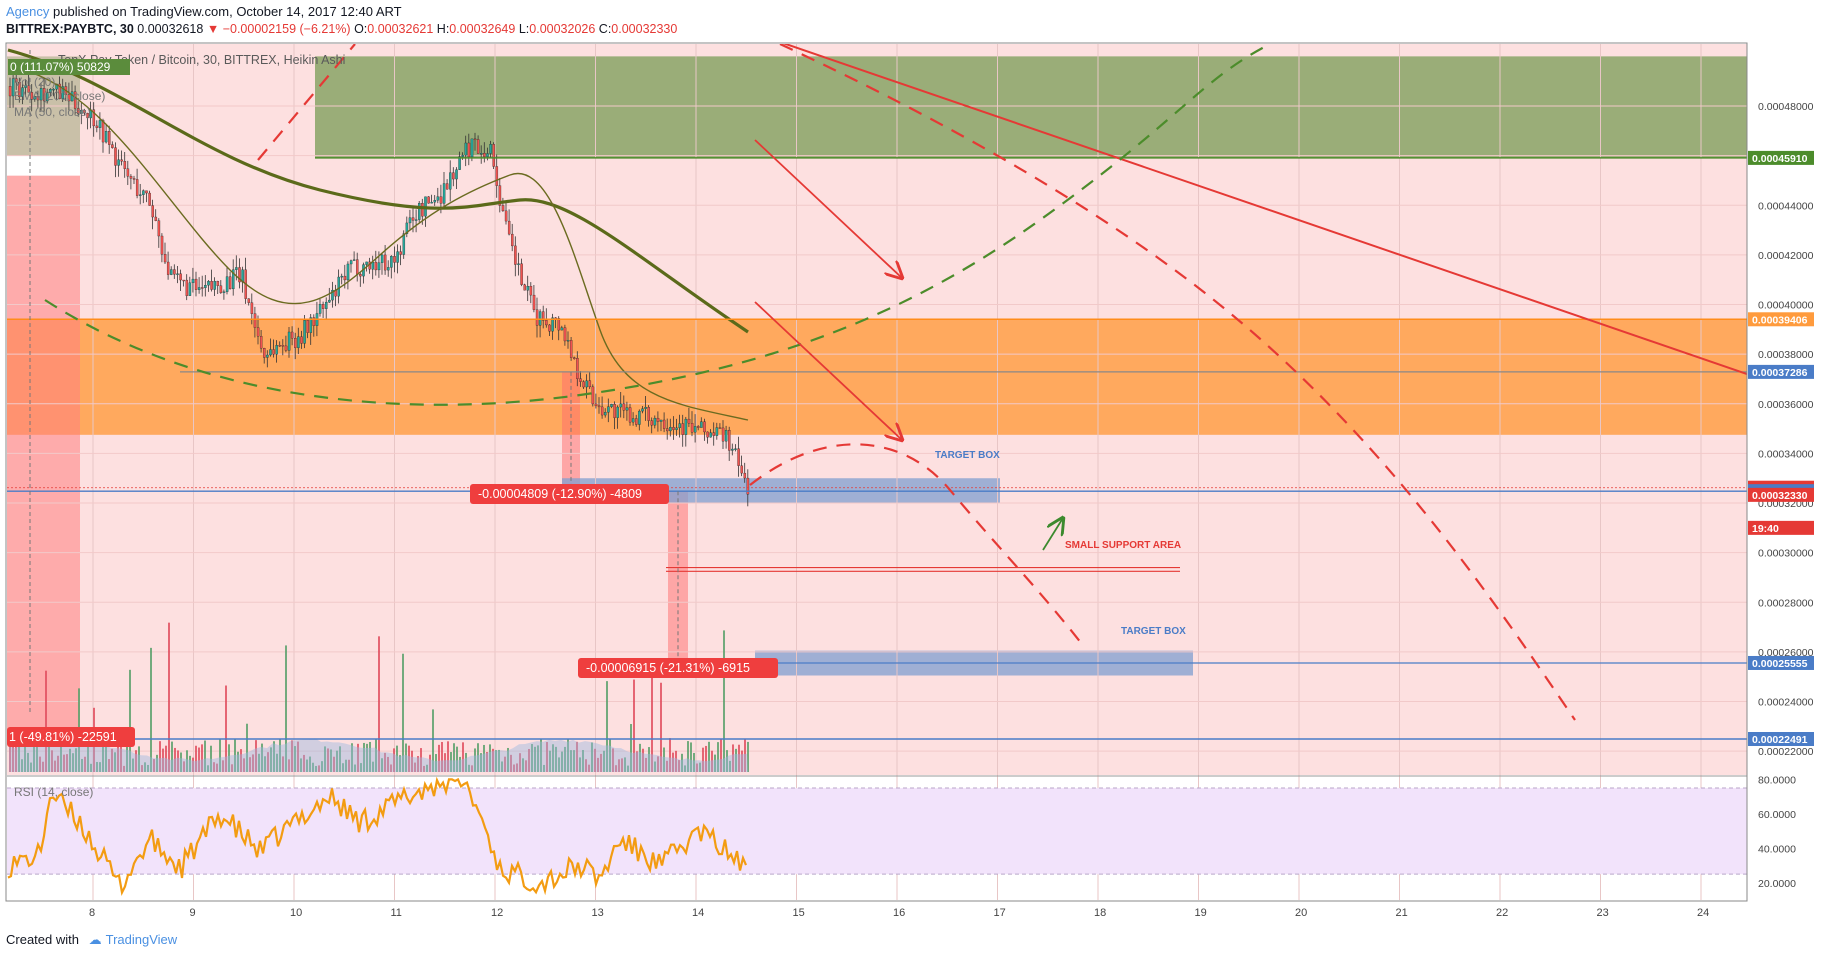 Image resolution: width=1824 pixels, height=956 pixels. What do you see at coordinates (34, 82) in the screenshot?
I see `legend-vol: Vol (20)` at bounding box center [34, 82].